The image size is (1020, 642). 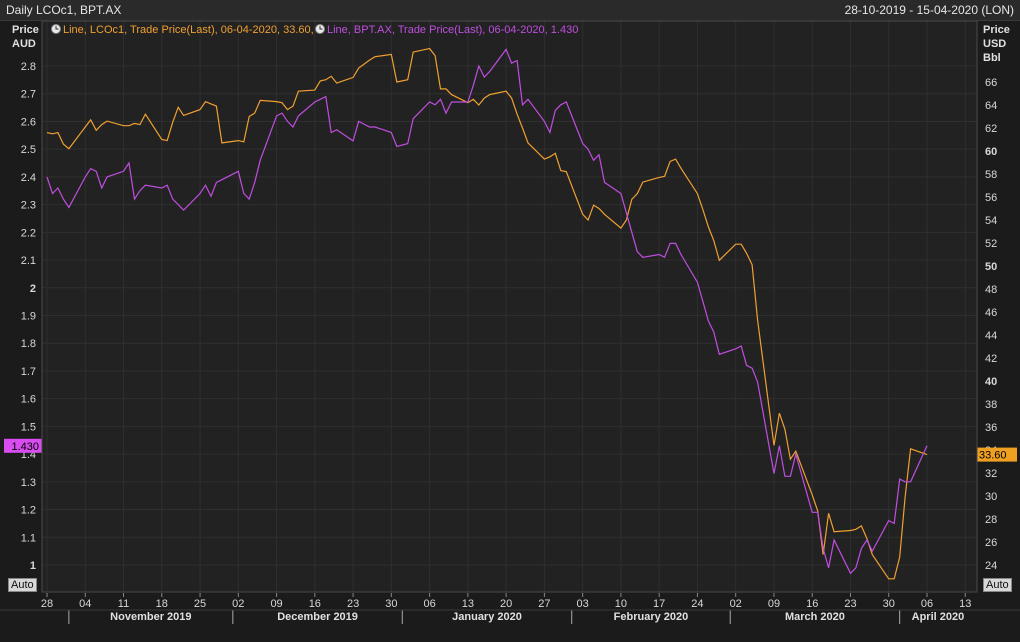 What do you see at coordinates (200, 604) in the screenshot?
I see `x-day-label: 25` at bounding box center [200, 604].